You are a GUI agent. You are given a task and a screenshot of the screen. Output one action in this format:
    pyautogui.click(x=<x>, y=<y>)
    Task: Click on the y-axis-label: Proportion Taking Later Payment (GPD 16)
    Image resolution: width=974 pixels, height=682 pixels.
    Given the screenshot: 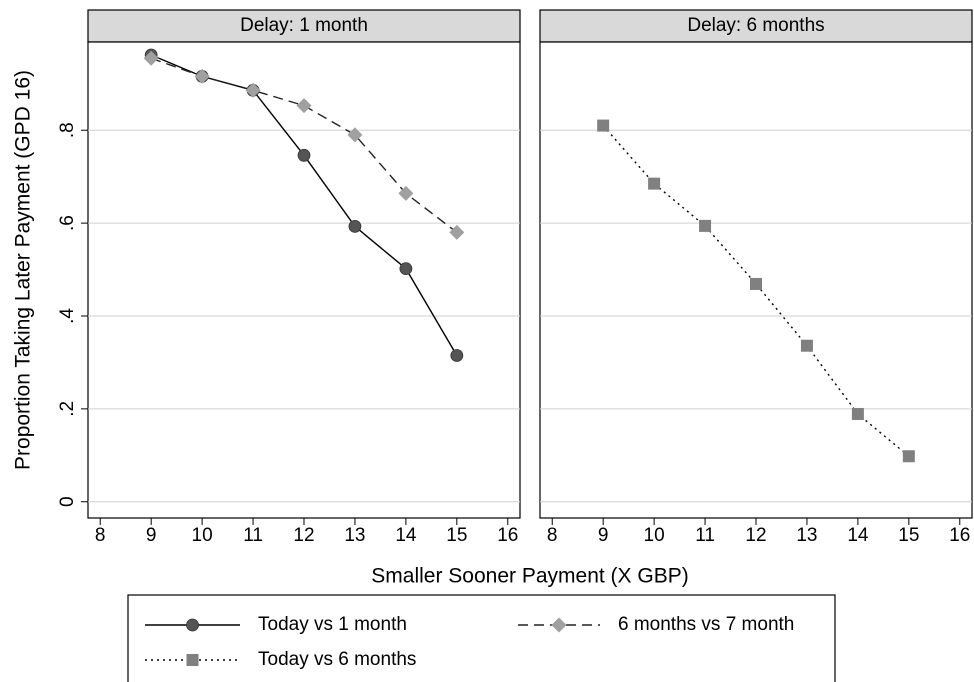 What is the action you would take?
    pyautogui.click(x=23, y=270)
    